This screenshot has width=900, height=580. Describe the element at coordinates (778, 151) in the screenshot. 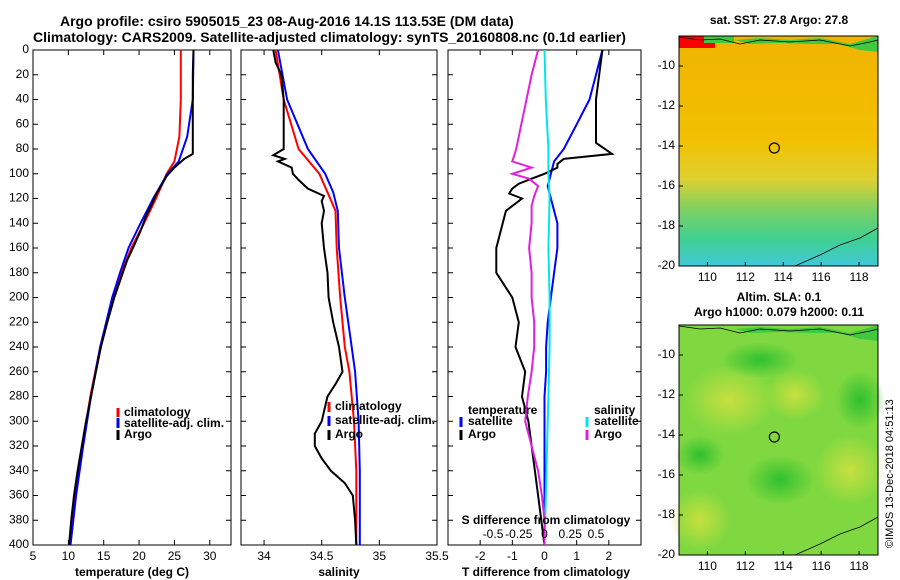

I see `sst-map-frame` at that location.